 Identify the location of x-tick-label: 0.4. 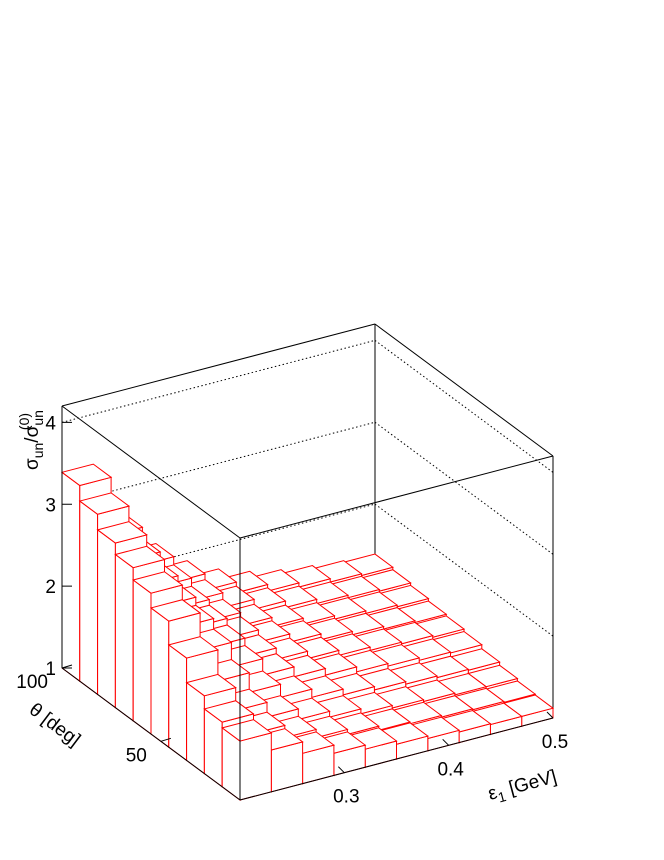
(450, 769).